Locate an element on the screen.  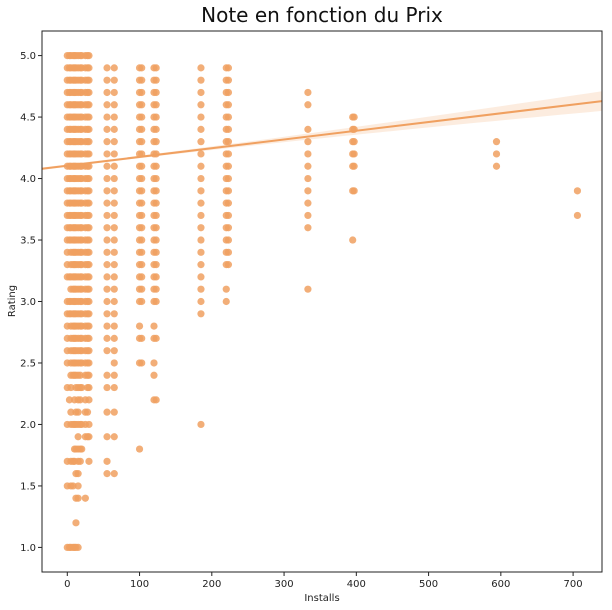
y-tick-label: 5.0 is located at coordinates (28, 56).